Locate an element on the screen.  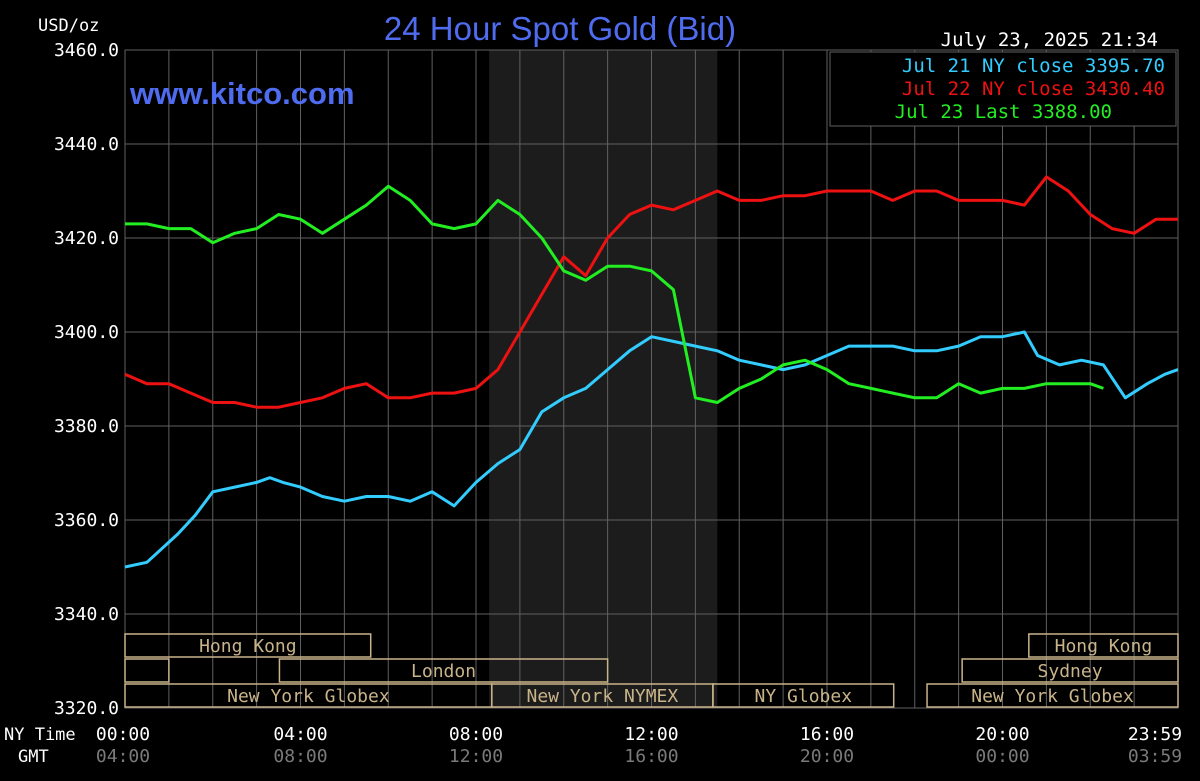
legend-box is located at coordinates (1003, 89).